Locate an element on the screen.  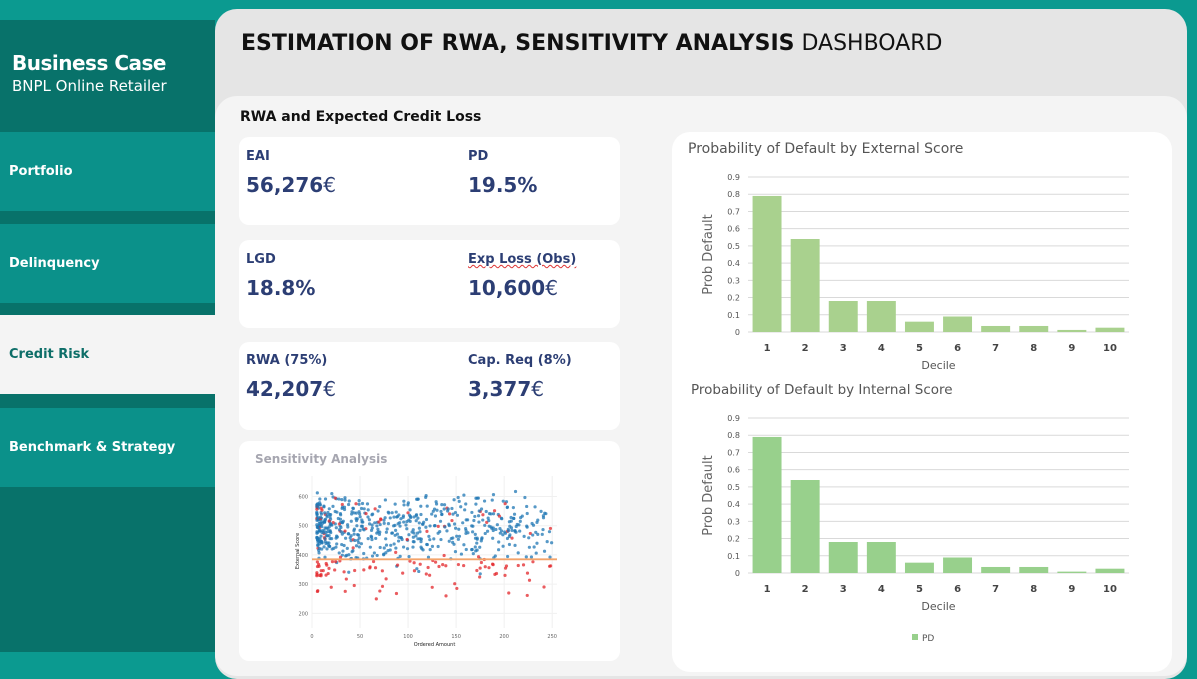
kpi-label: PD is located at coordinates (478, 156).